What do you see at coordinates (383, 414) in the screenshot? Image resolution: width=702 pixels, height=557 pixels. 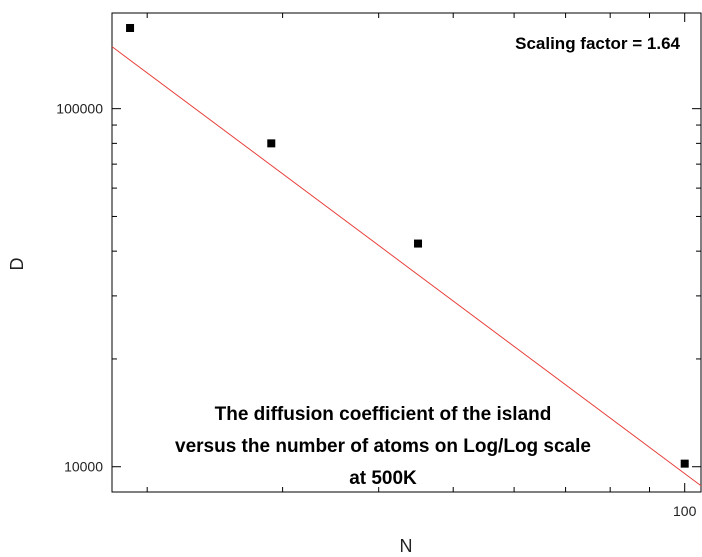 I see `caption-line-1: The diffusion coefficient of the island` at bounding box center [383, 414].